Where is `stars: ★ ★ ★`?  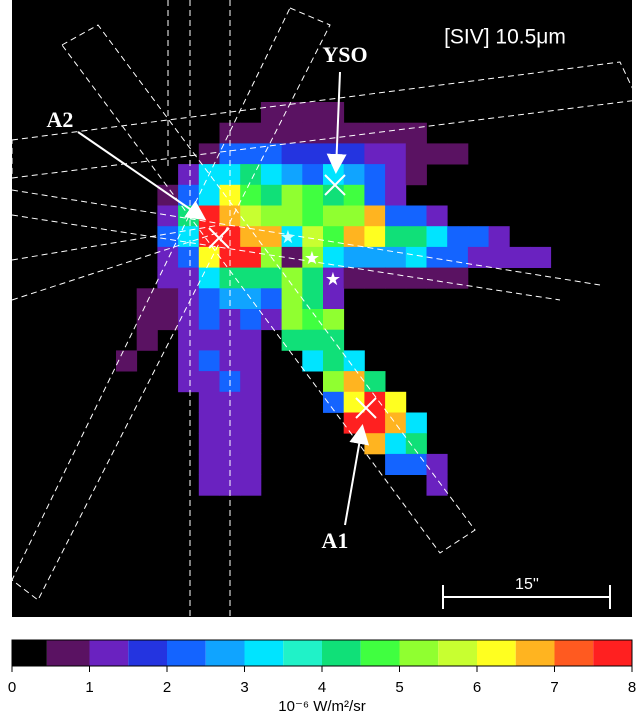 stars: ★ ★ ★ is located at coordinates (310, 258).